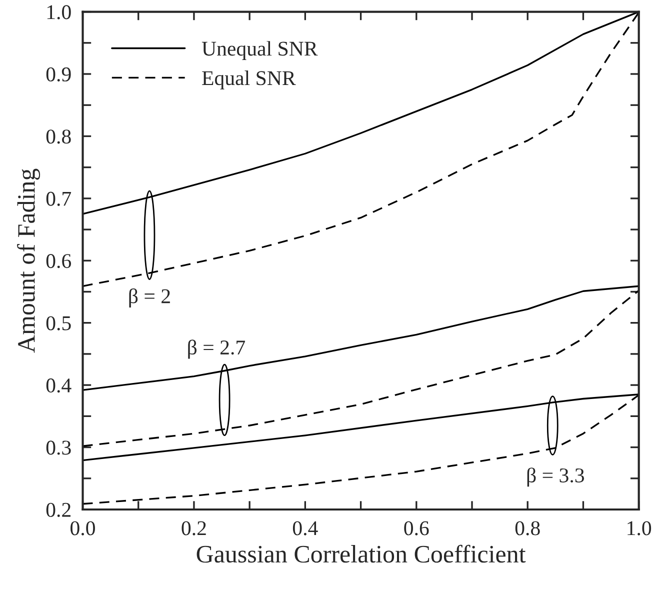 This screenshot has height=589, width=662. What do you see at coordinates (361, 553) in the screenshot?
I see `x-axis-title: Gaussian Correlation Coefficient` at bounding box center [361, 553].